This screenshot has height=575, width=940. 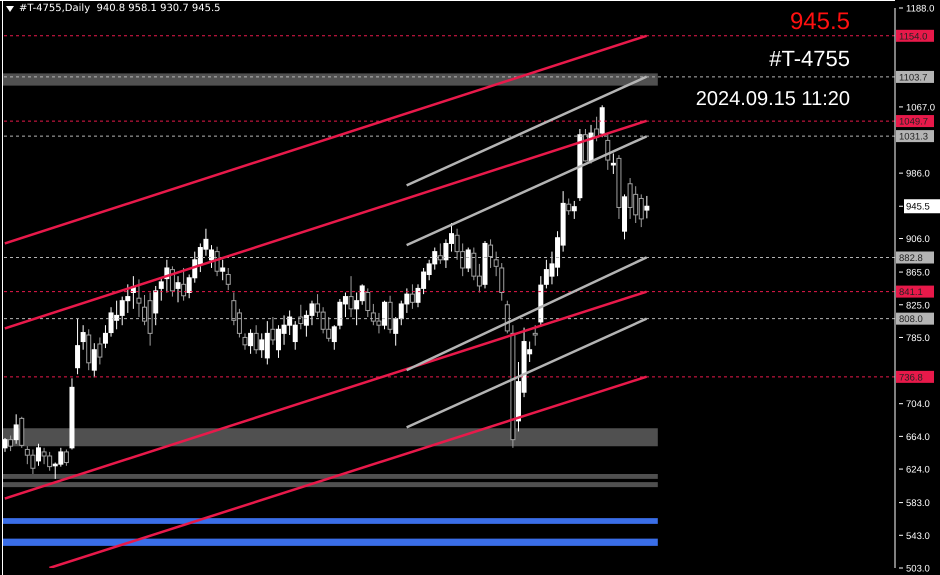 I want to click on y-tick-label: 825.0, so click(x=918, y=306).